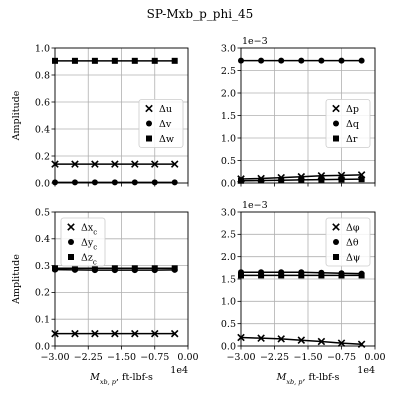 The width and height of the screenshot is (400, 400). I want to click on data-point-tl-0-1-stroke-b, so click(75, 164).